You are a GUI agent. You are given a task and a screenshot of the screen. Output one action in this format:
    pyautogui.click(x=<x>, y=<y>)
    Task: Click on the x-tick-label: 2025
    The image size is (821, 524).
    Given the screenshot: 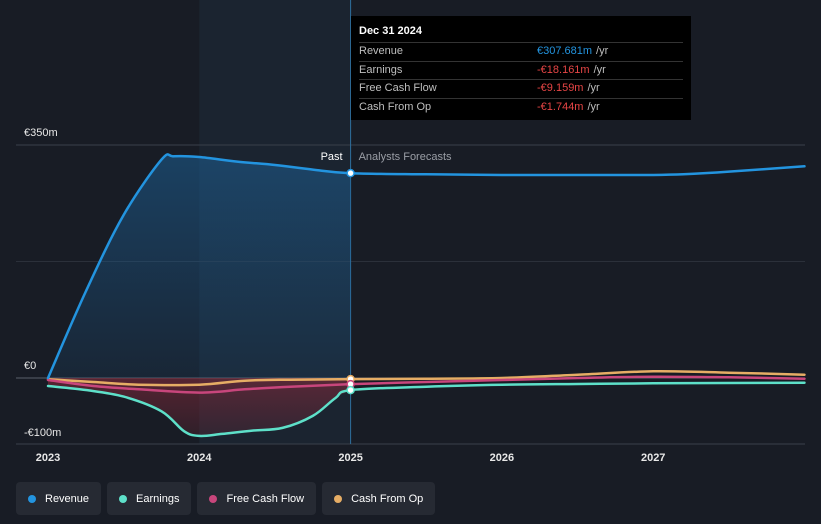 What is the action you would take?
    pyautogui.click(x=350, y=458)
    